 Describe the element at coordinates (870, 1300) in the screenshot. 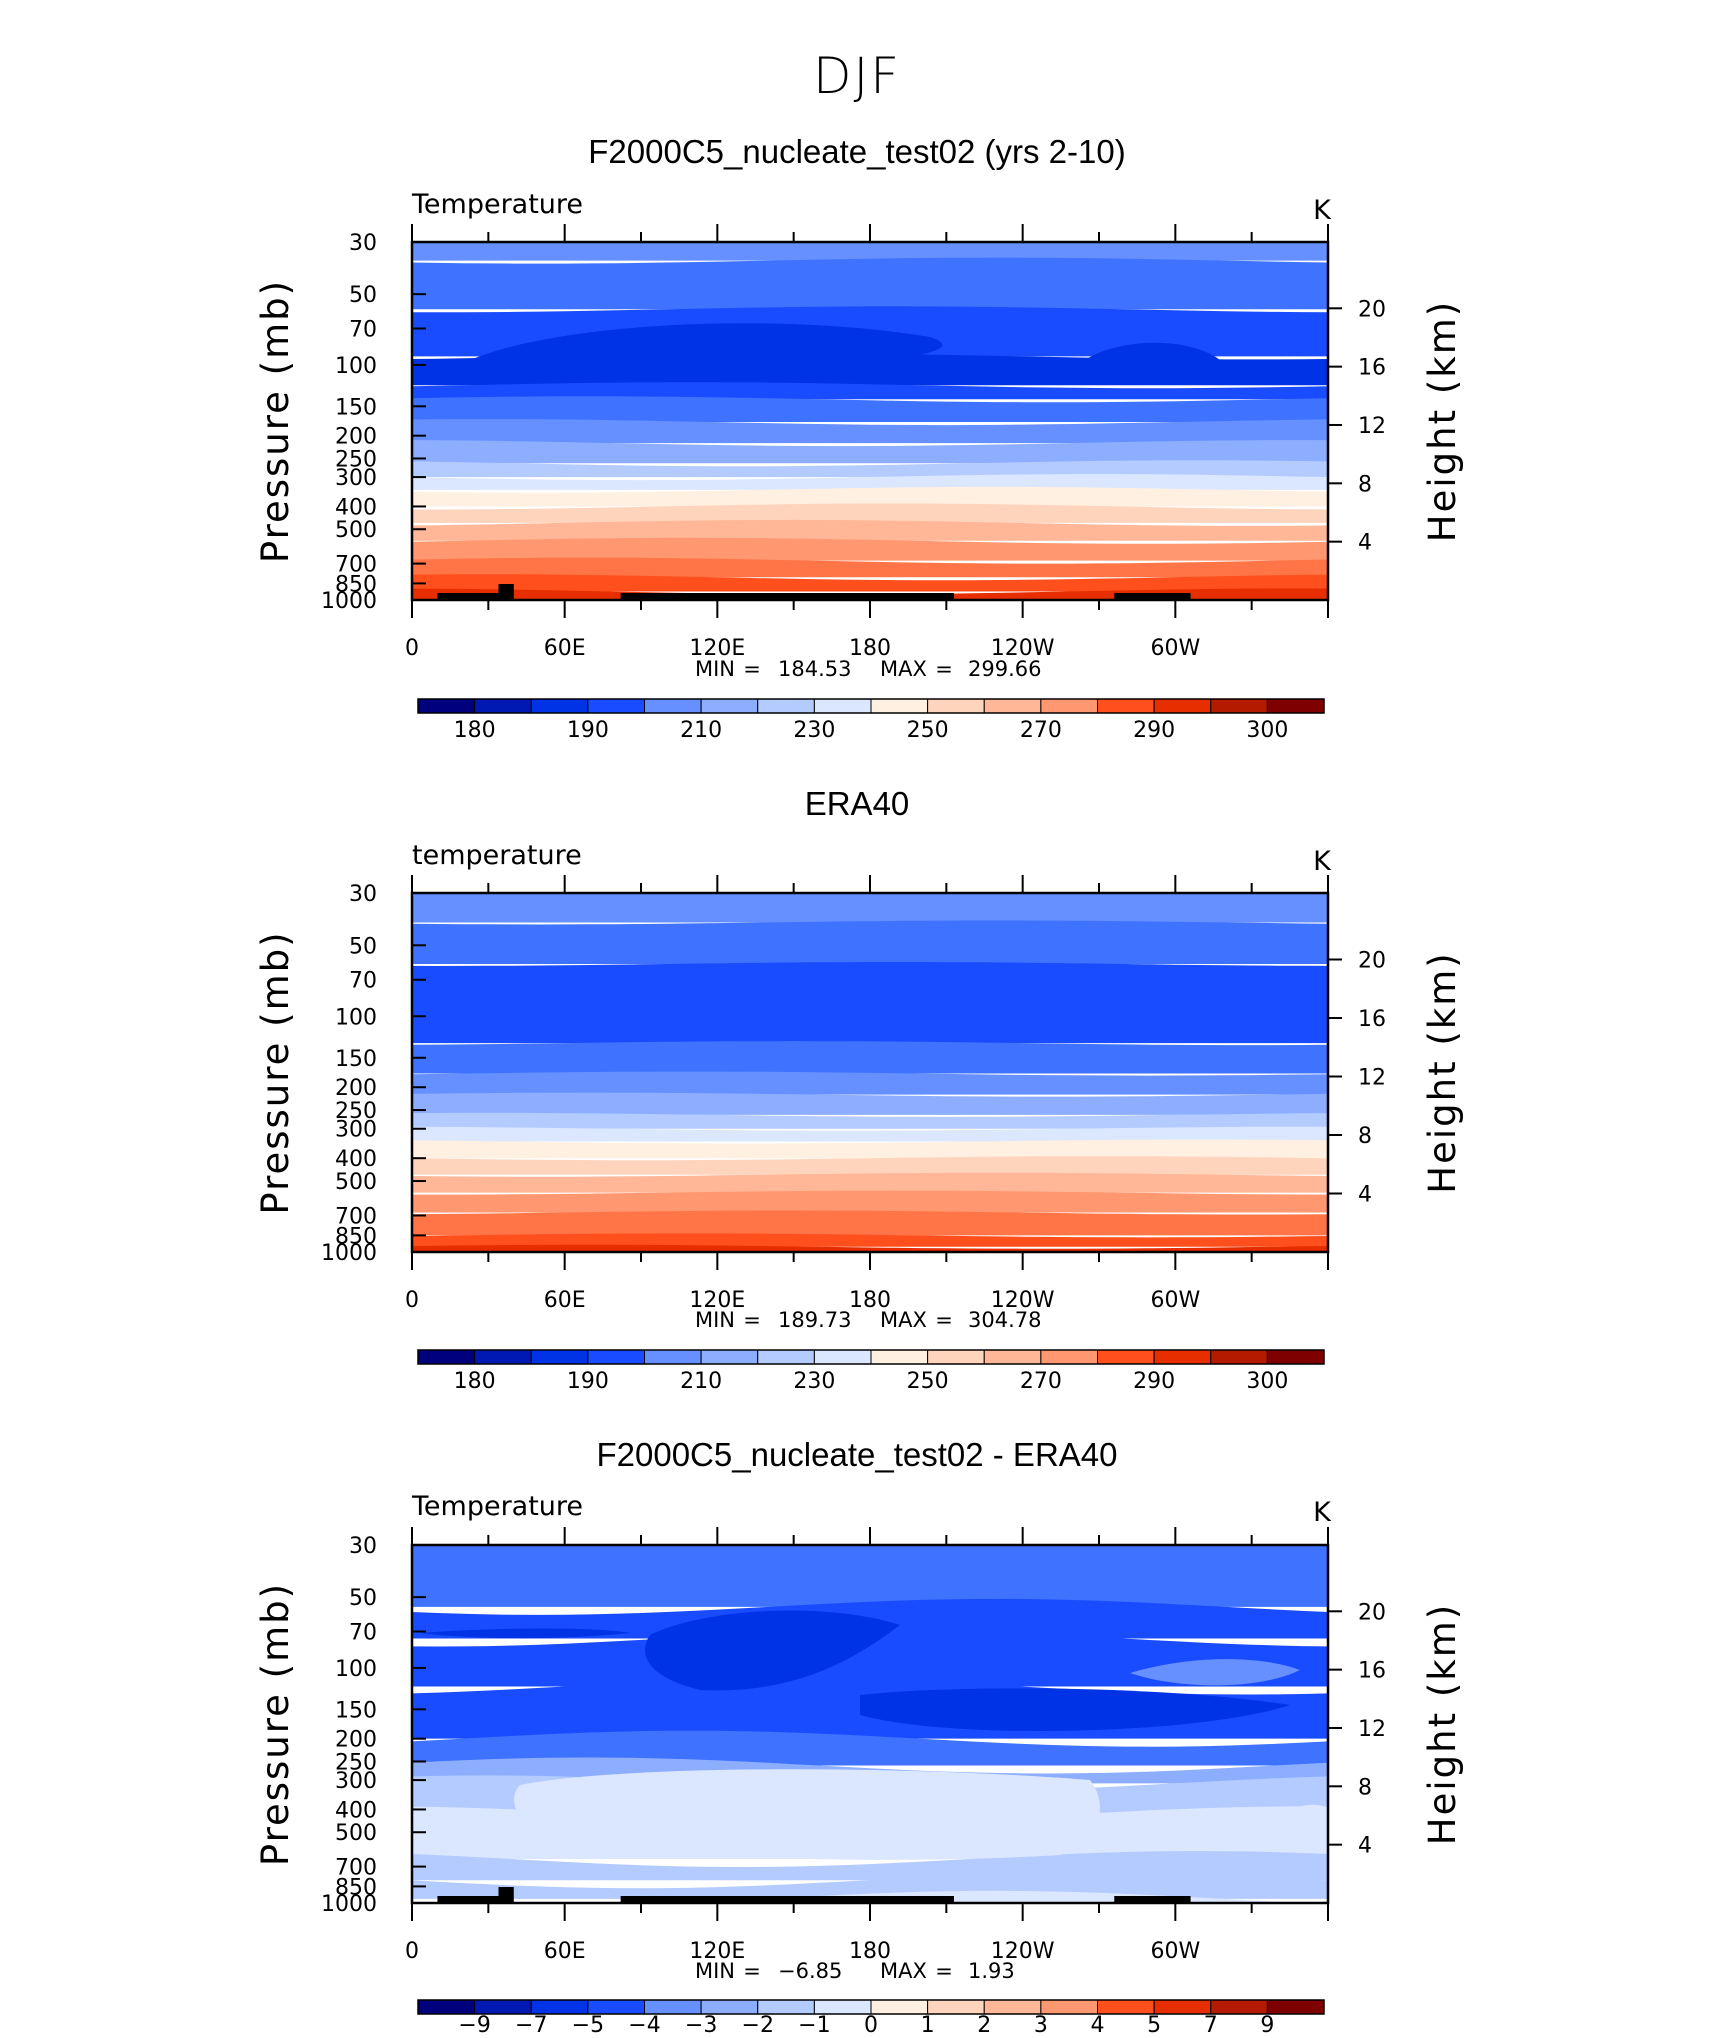

I see `x-tick-label: 180` at that location.